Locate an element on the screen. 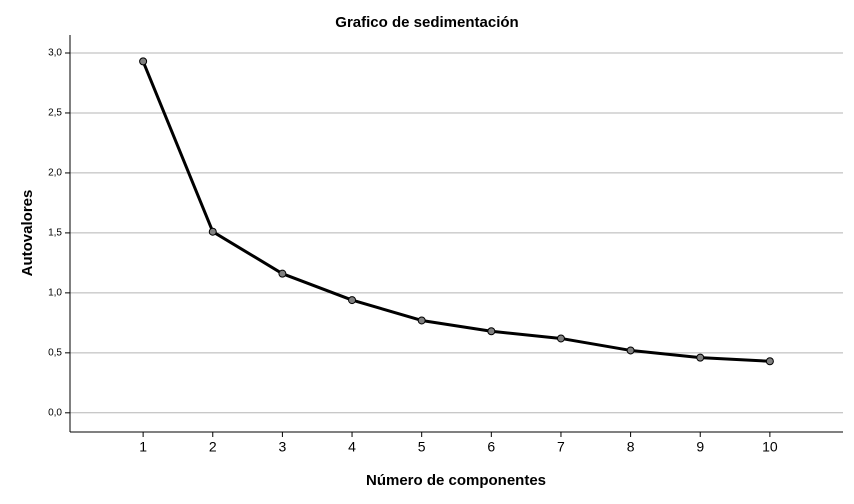 The height and width of the screenshot is (504, 854). x-tick-label: 3 is located at coordinates (283, 447).